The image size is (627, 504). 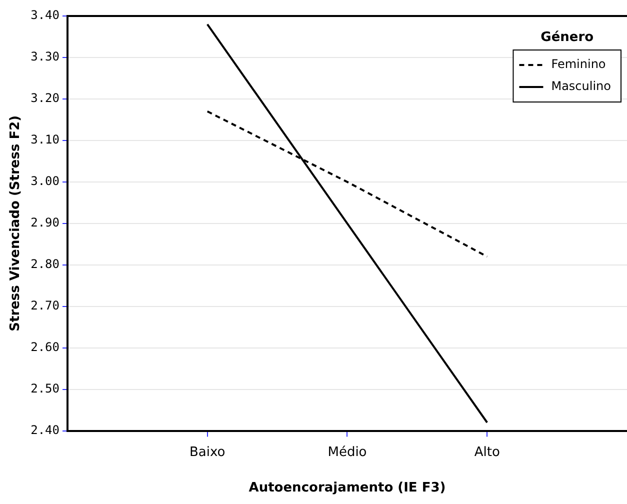 I want to click on legend-title: Género, so click(x=567, y=37).